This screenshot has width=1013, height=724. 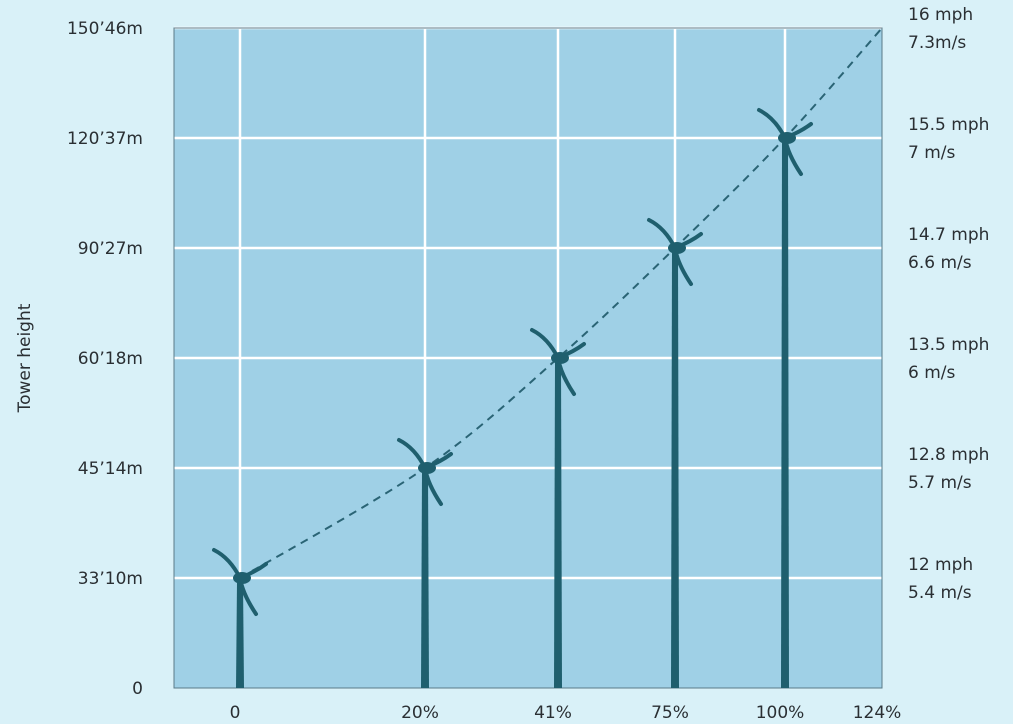 What do you see at coordinates (25, 358) in the screenshot?
I see `y-axis-label: Tower height` at bounding box center [25, 358].